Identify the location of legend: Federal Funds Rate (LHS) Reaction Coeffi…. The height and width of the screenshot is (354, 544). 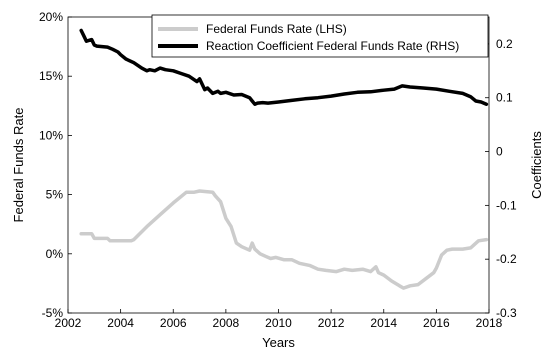
(320, 36).